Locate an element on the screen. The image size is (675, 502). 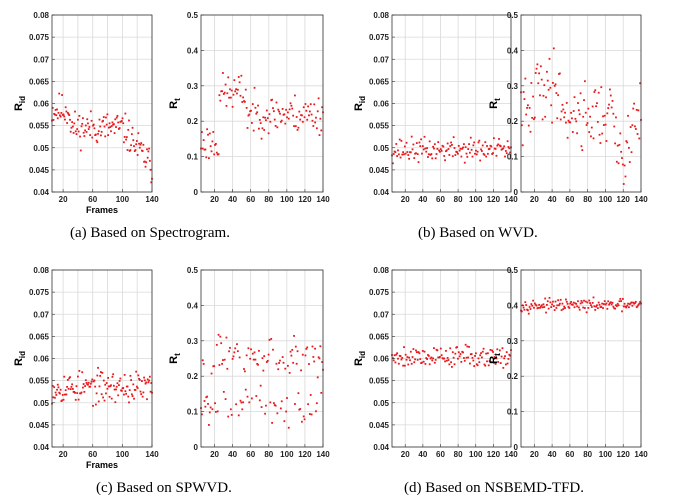
x-tick-label: 40 is located at coordinates (552, 199).